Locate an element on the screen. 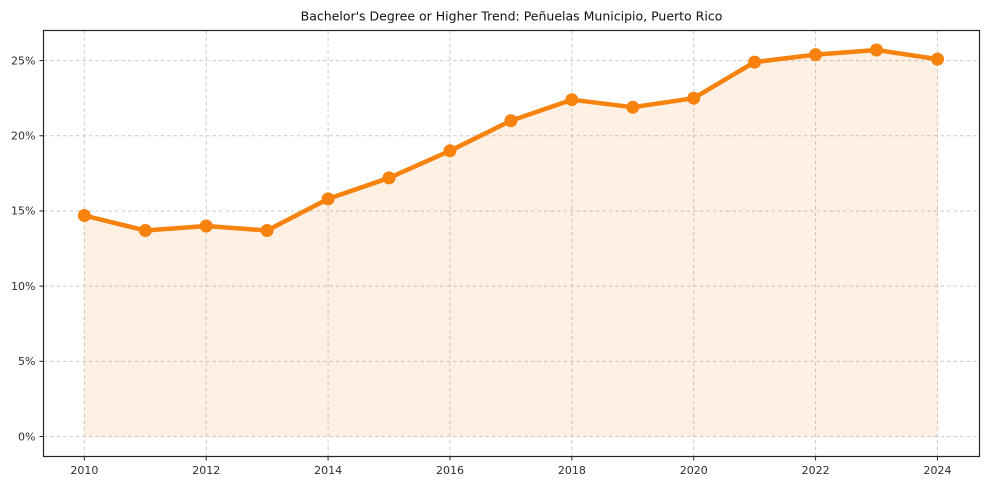 The width and height of the screenshot is (989, 490). data-point-2010 is located at coordinates (84, 215).